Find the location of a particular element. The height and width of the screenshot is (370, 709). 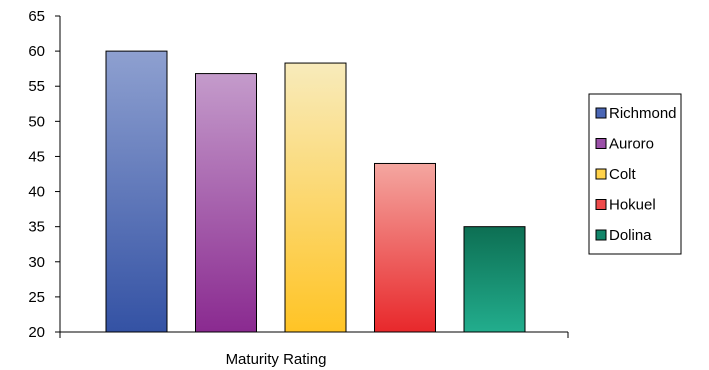

legend-label: Richmond is located at coordinates (643, 113).